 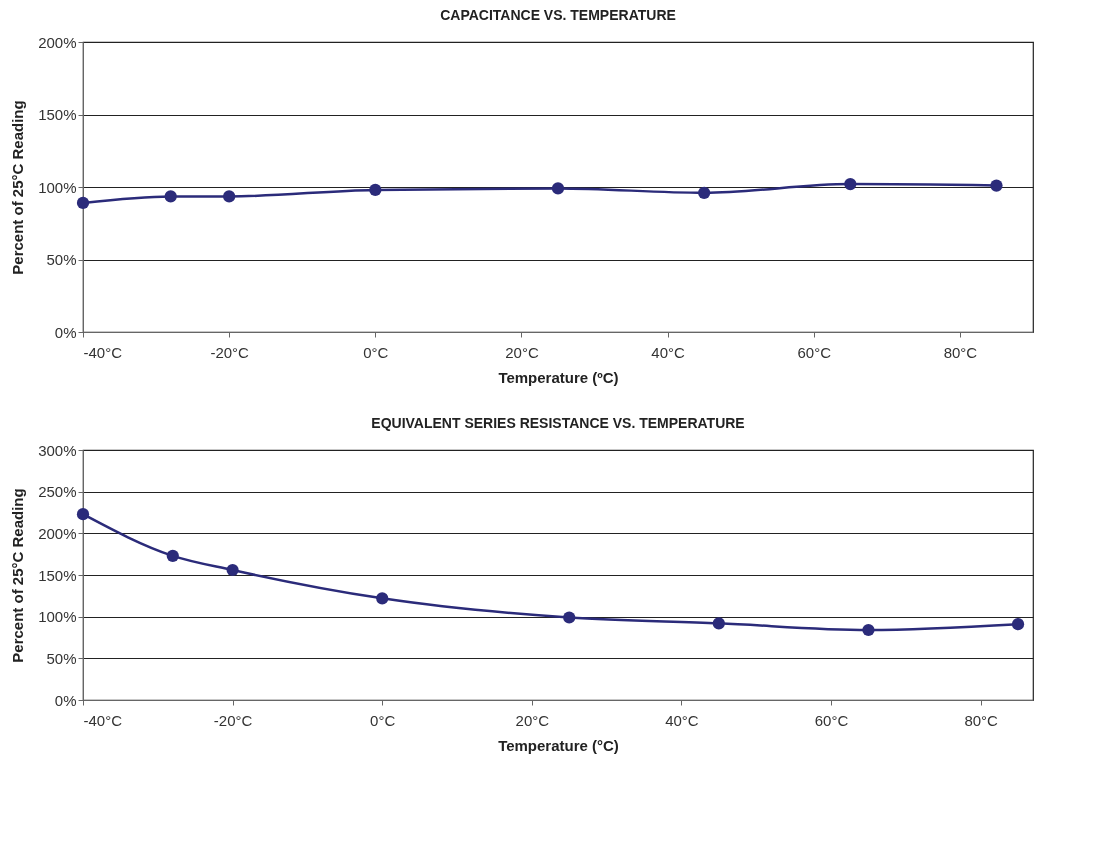 What do you see at coordinates (558, 15) in the screenshot?
I see `chart-title: CAPACITANCE VS. TEMPERATURE` at bounding box center [558, 15].